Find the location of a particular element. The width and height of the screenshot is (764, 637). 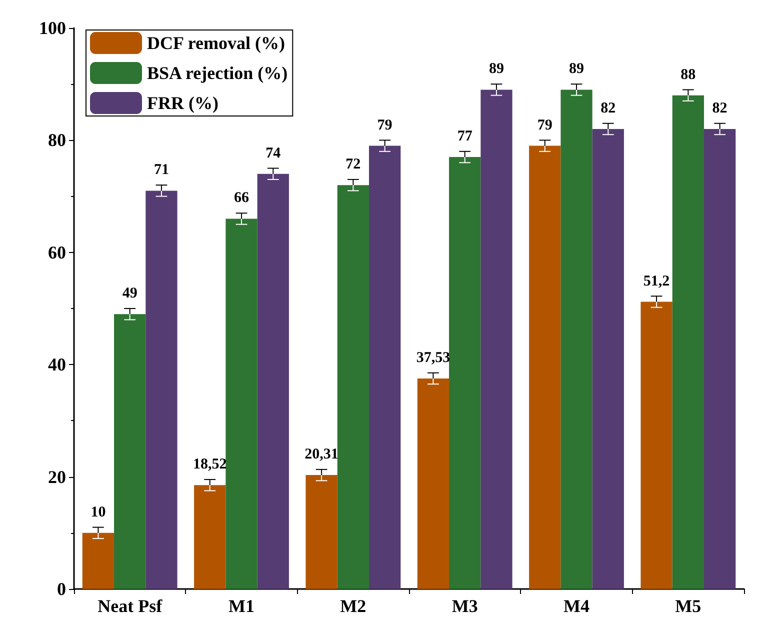

data-label: 71 is located at coordinates (161, 170).